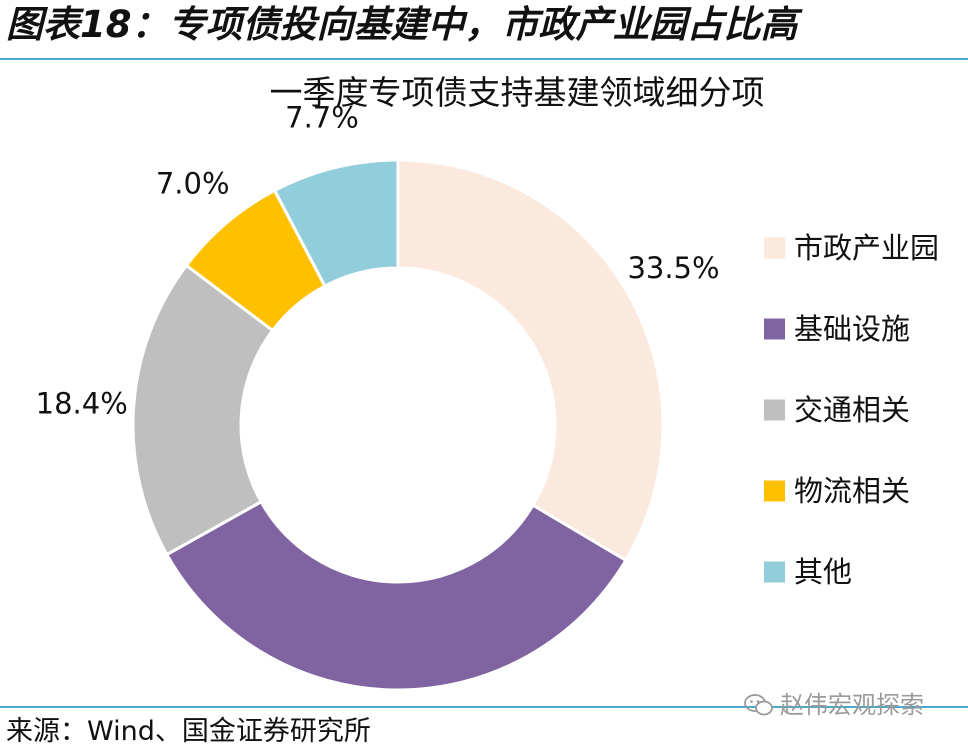  I want to click on legend-label-2: 交通相关, so click(852, 410).